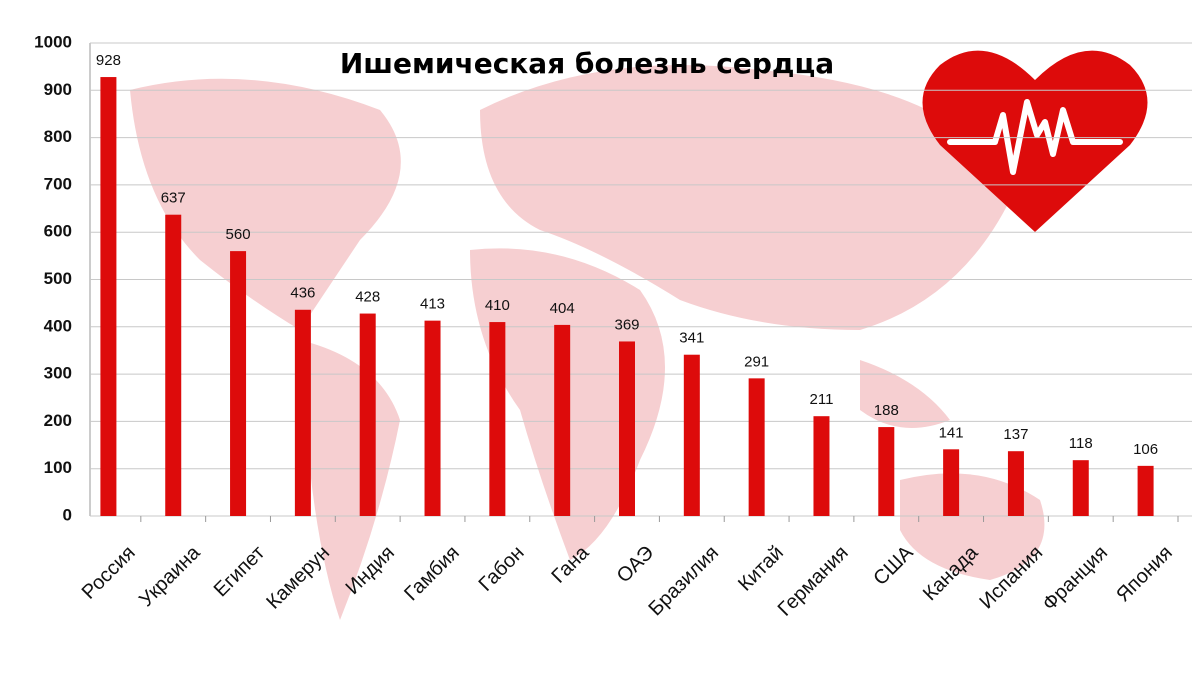 The image size is (1200, 675). I want to click on y-tick-label: 100, so click(58, 467).